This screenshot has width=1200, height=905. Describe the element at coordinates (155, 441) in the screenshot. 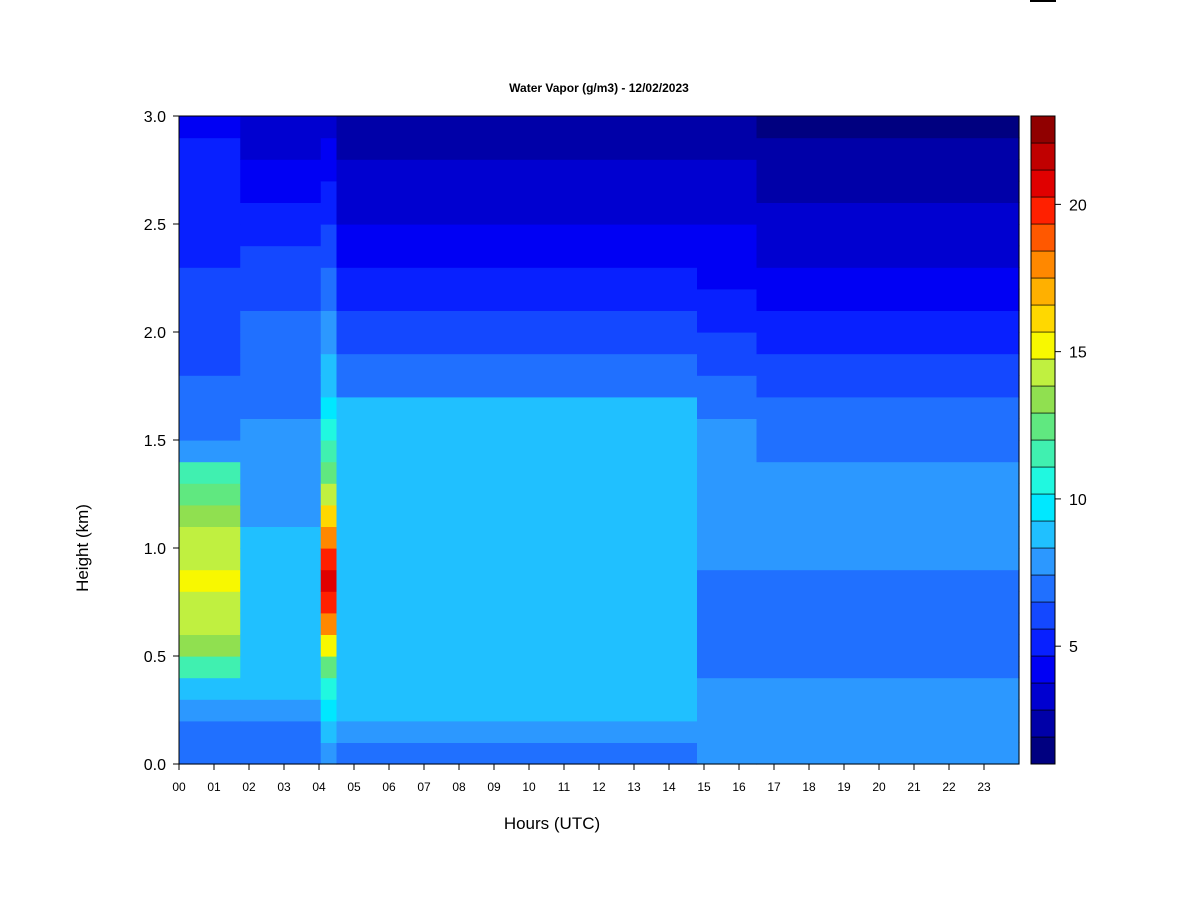

I see `y-tick-label: 1.5` at that location.